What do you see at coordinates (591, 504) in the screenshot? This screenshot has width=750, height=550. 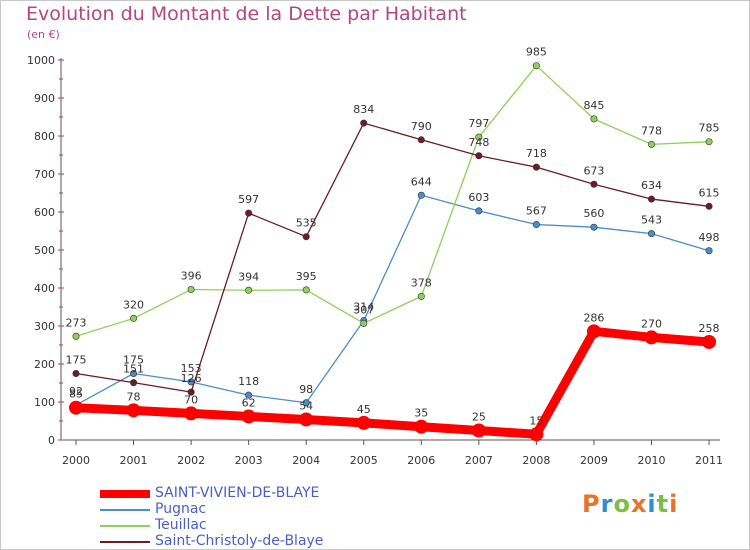 I see `logo-letter: P` at bounding box center [591, 504].